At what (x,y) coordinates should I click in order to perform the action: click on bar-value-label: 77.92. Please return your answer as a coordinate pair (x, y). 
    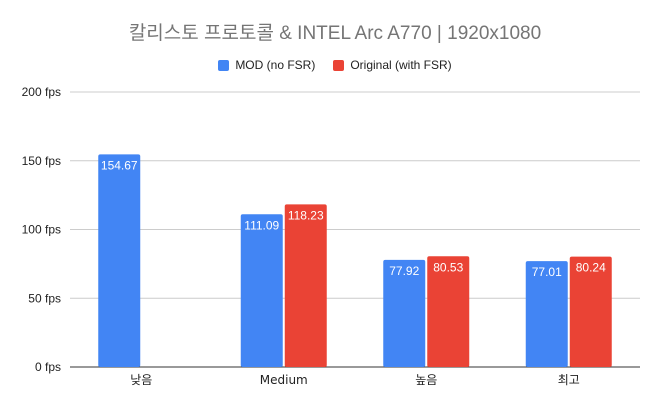
    Looking at the image, I should click on (404, 271).